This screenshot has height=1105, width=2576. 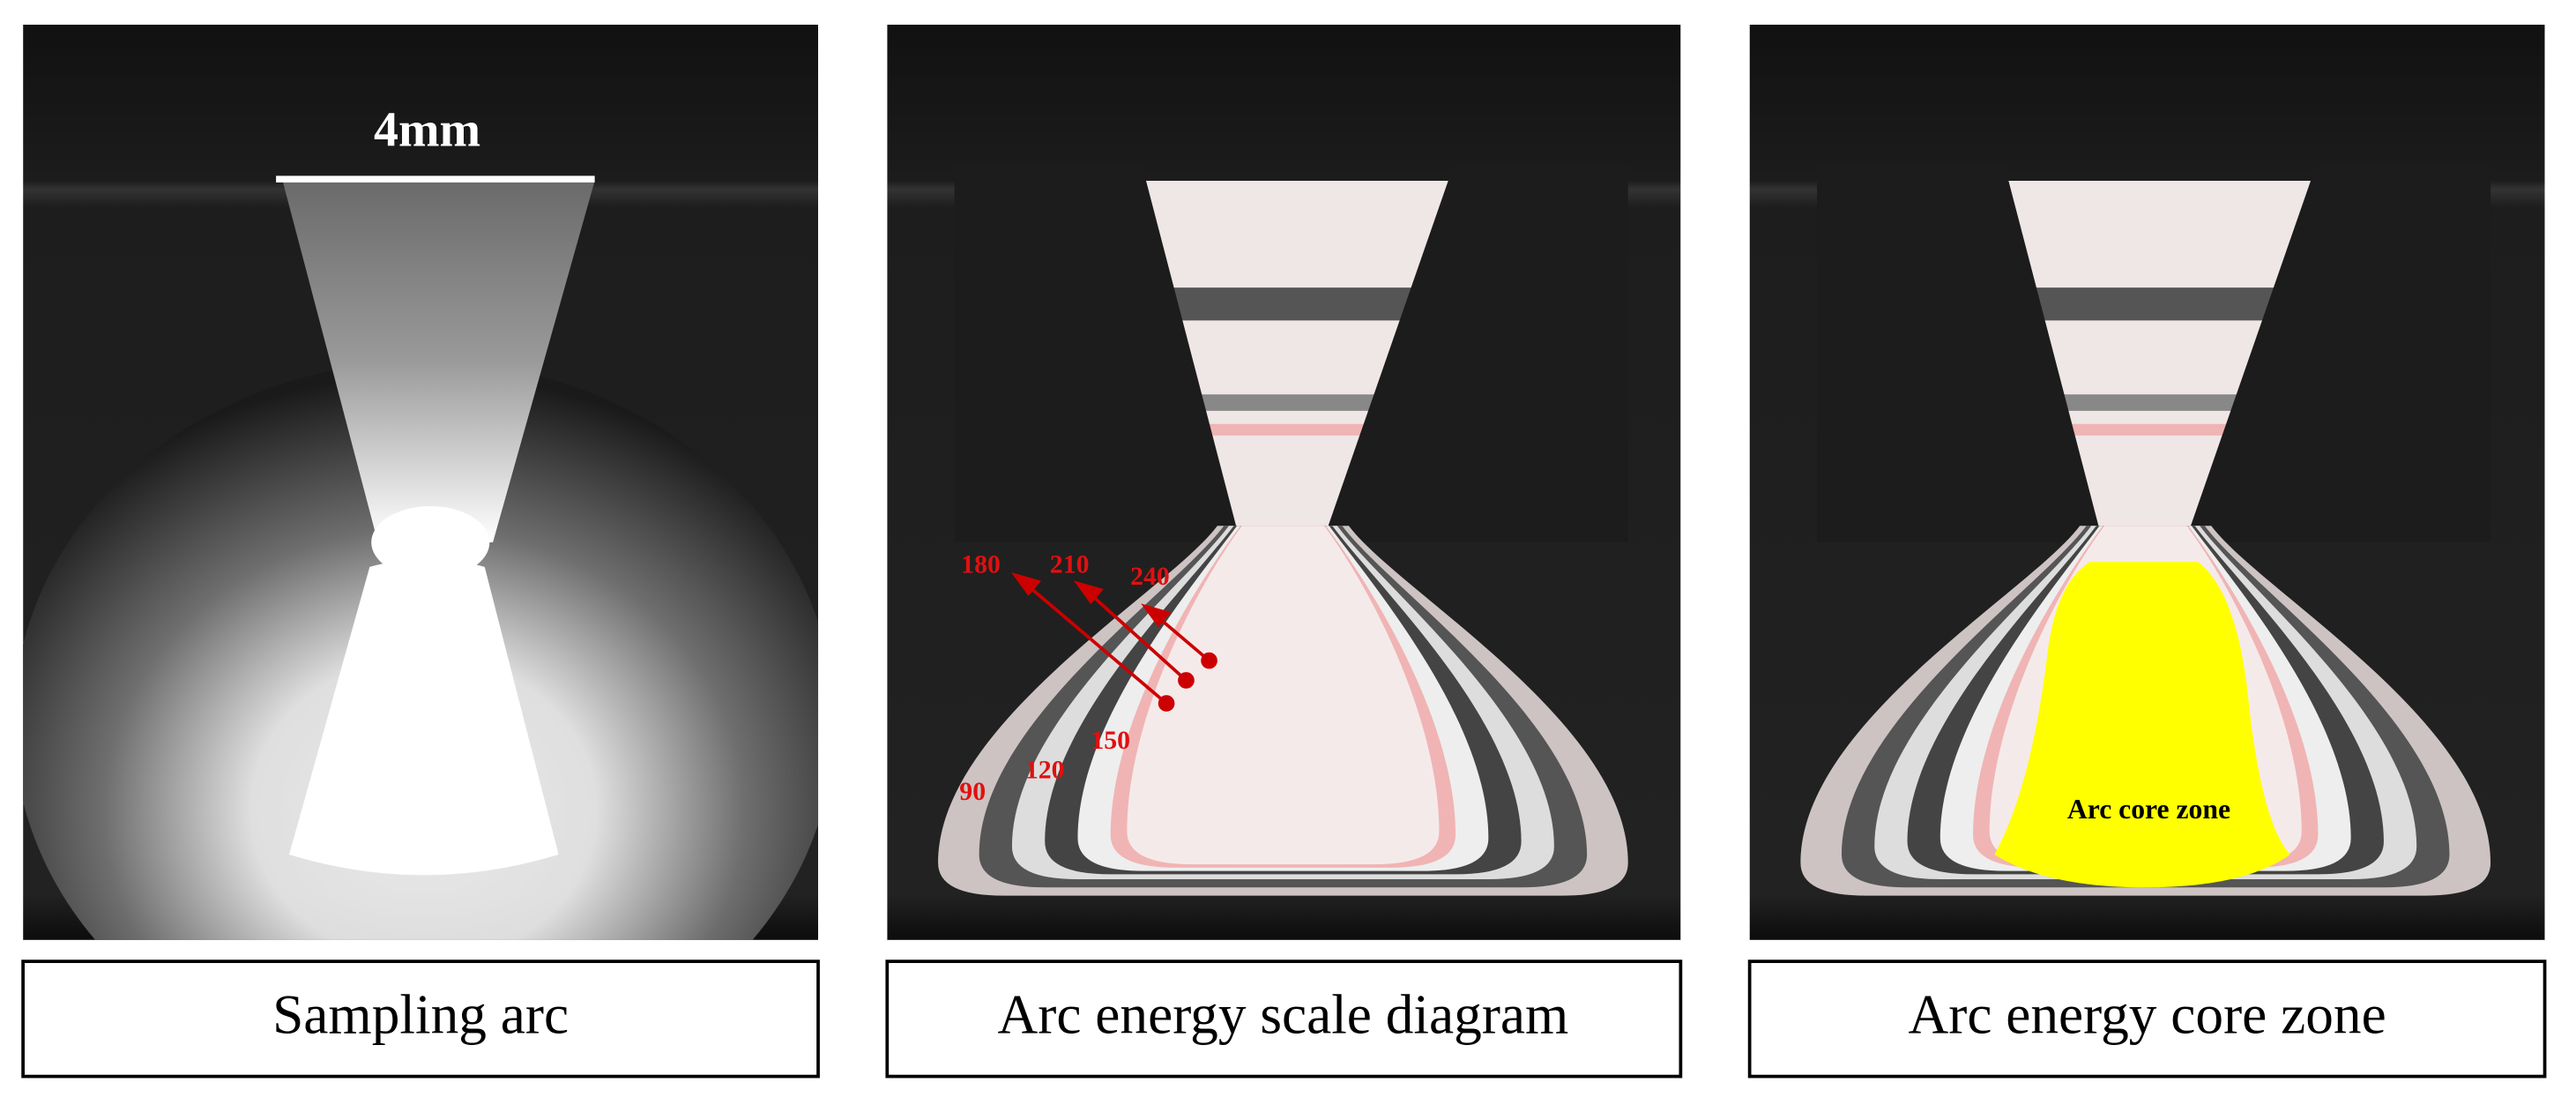 I want to click on core-zone, so click(x=2142, y=725).